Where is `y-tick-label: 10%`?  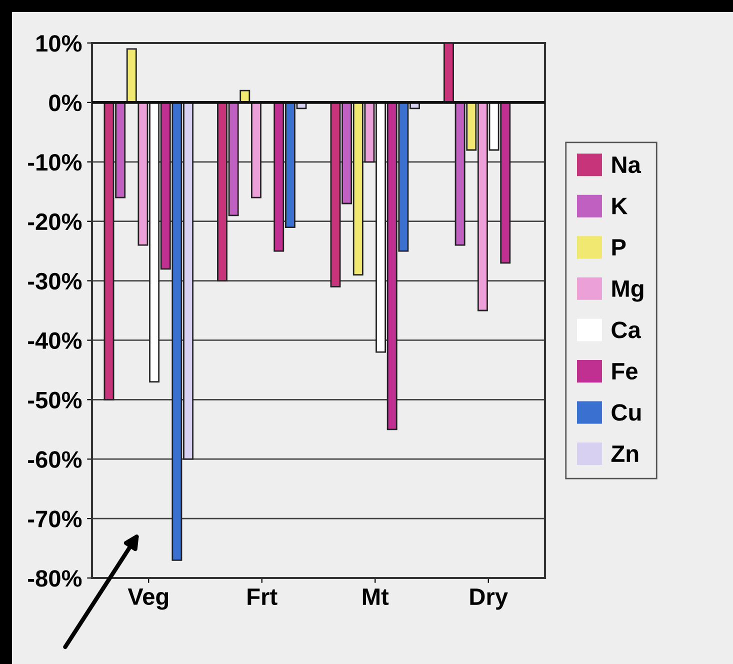
y-tick-label: 10% is located at coordinates (59, 43).